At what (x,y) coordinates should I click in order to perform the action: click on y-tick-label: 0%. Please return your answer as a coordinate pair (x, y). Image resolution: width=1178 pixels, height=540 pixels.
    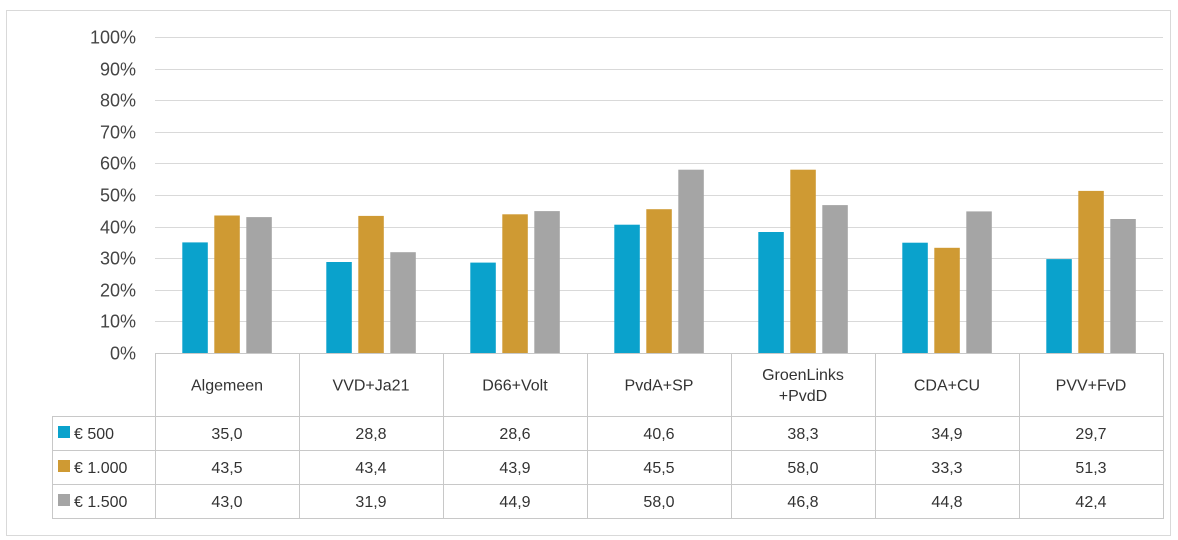
    Looking at the image, I should click on (123, 354).